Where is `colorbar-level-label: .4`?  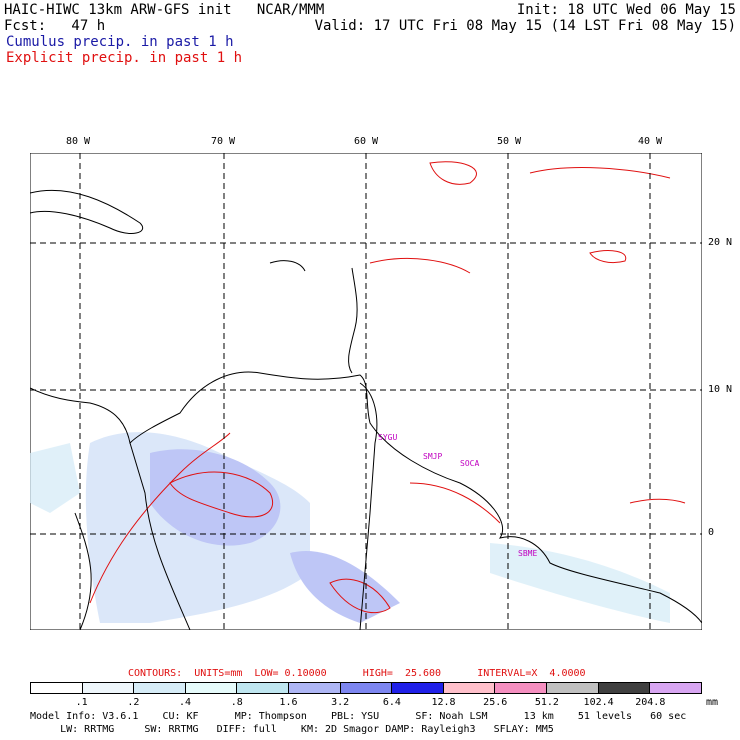 colorbar-level-label: .4 is located at coordinates (185, 702).